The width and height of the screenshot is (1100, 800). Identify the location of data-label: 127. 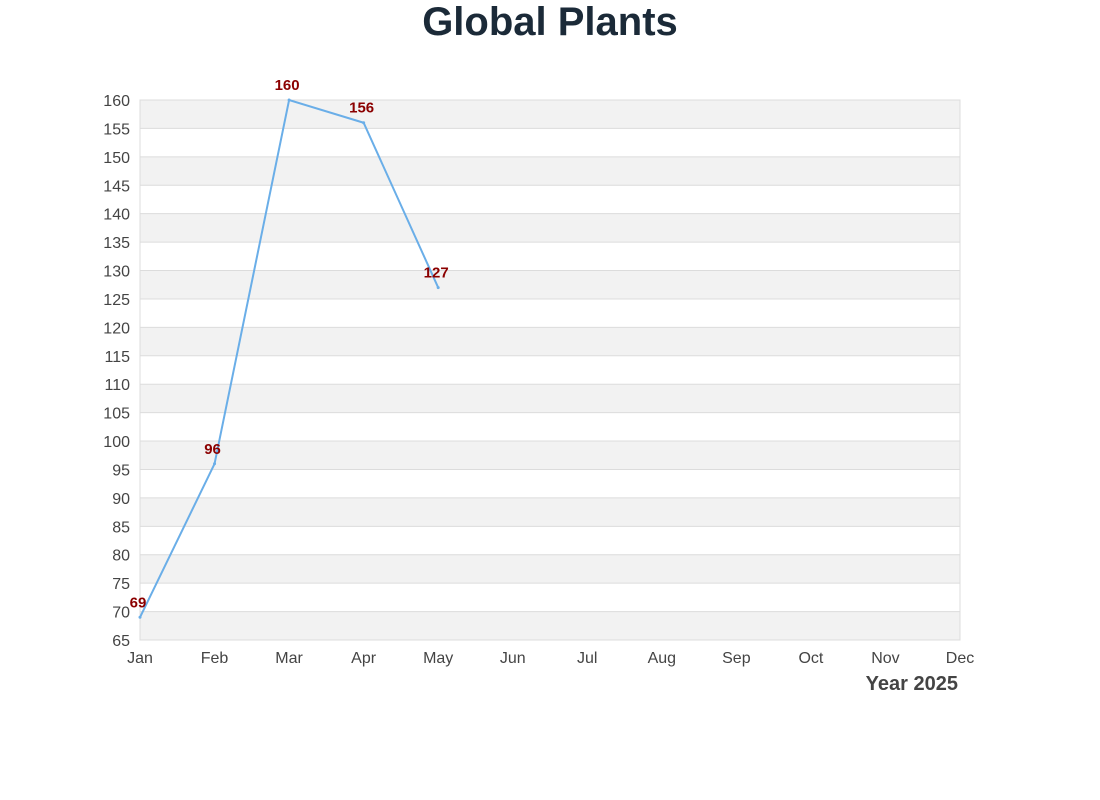
(436, 273).